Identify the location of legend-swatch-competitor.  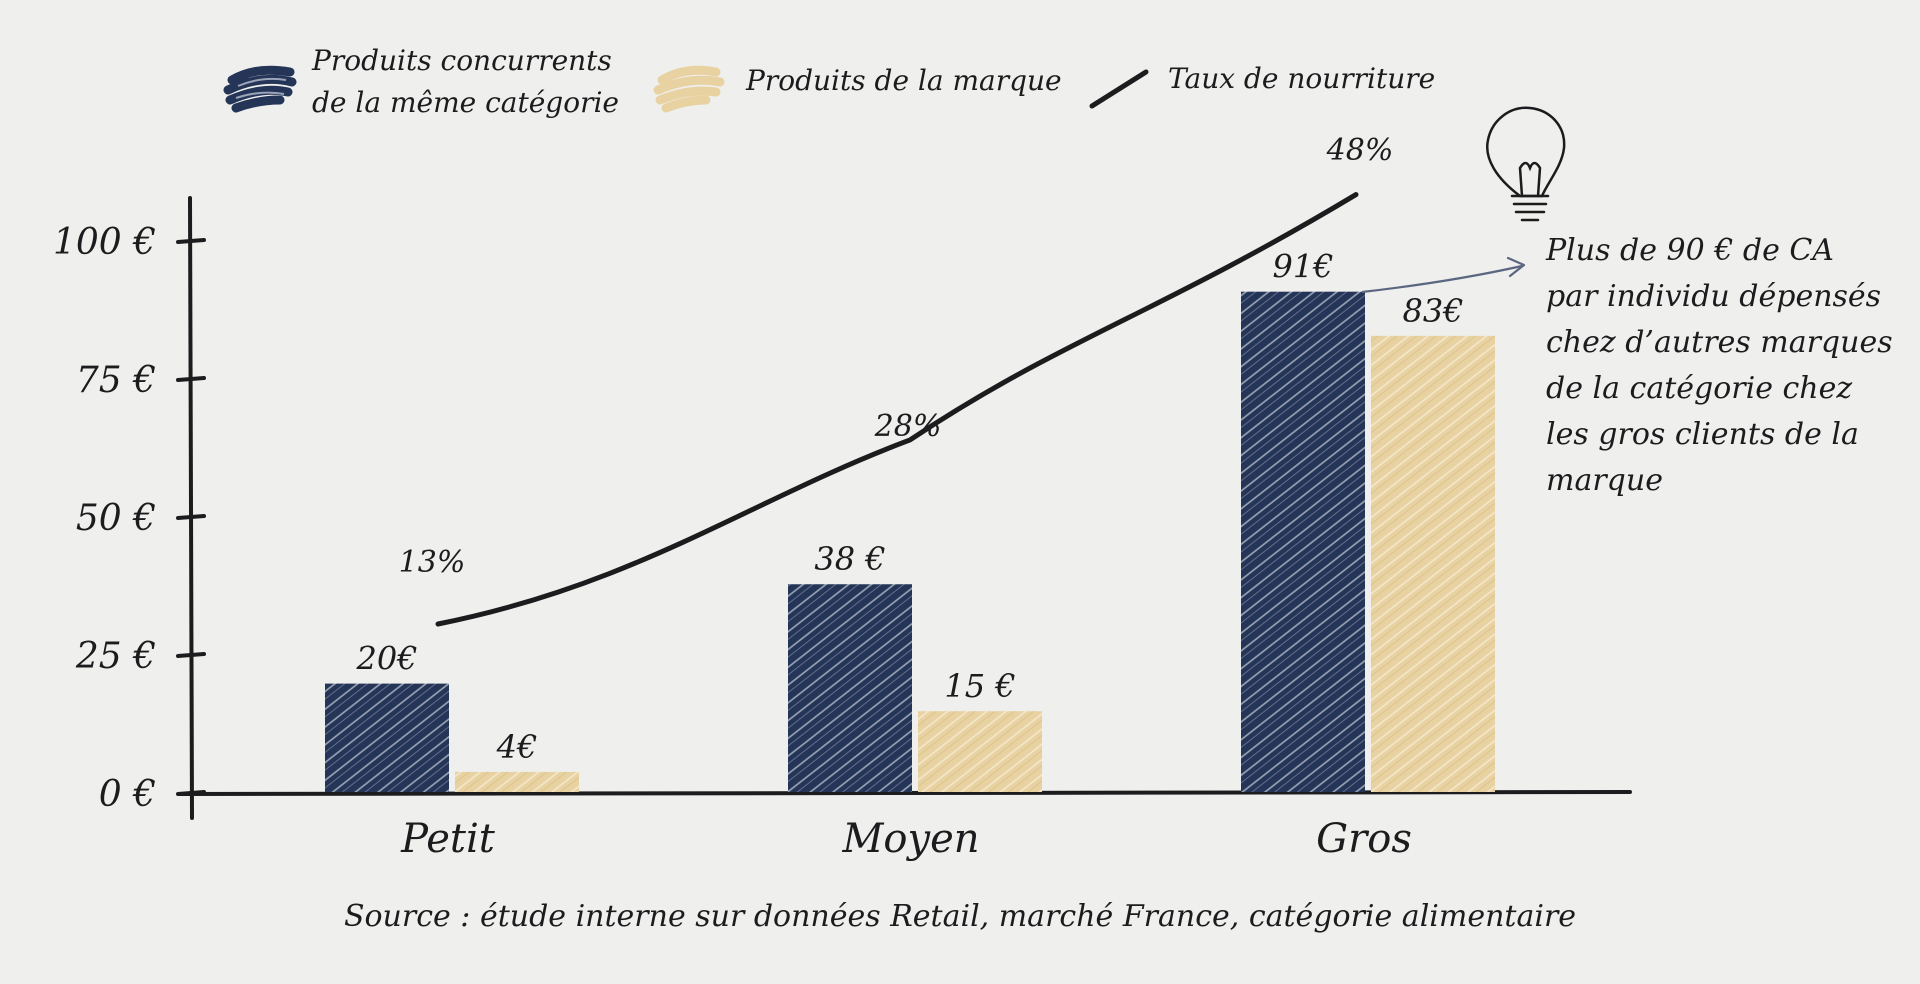
(260, 89).